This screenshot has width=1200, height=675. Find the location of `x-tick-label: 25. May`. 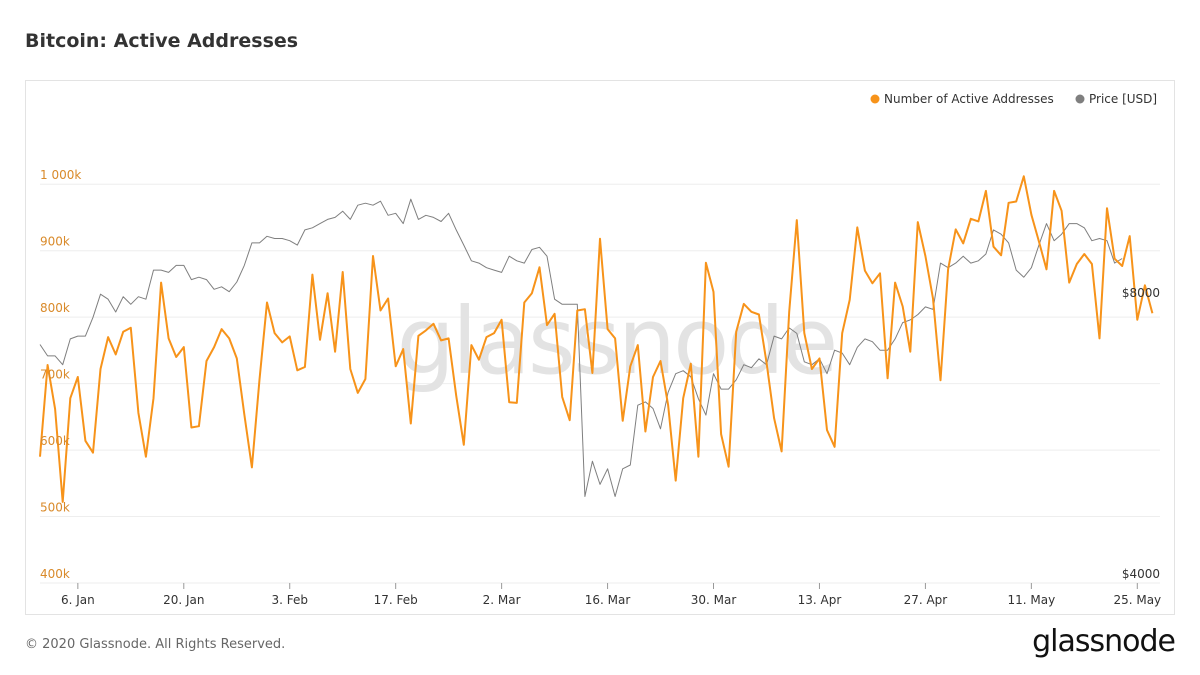

x-tick-label: 25. May is located at coordinates (1137, 600).